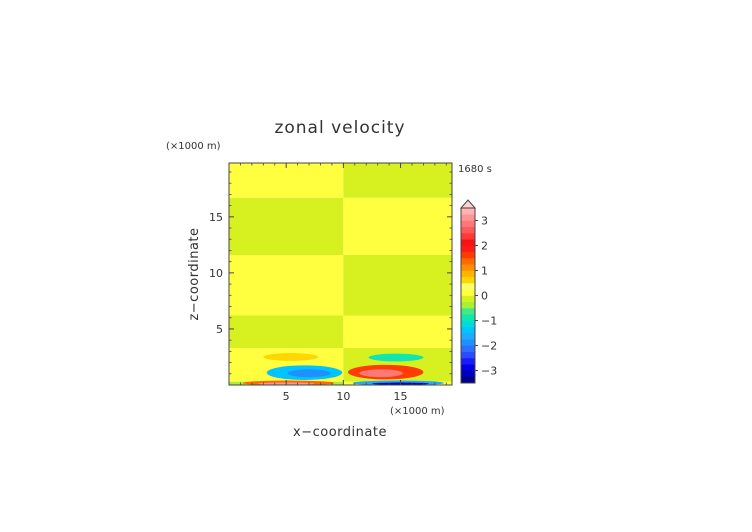  What do you see at coordinates (343, 396) in the screenshot?
I see `x-tick-label: 10` at bounding box center [343, 396].